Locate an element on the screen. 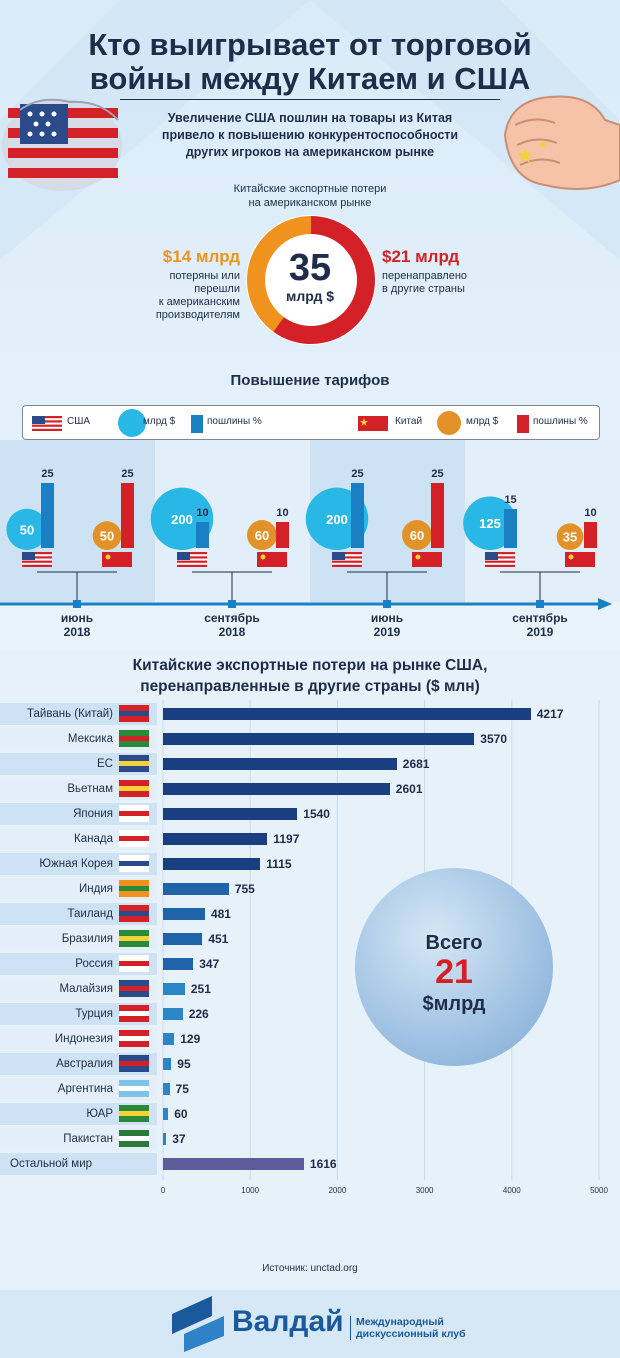 The image size is (620, 1358). subtitle-line-1: Увеличение США пошлин на товары из Китая is located at coordinates (310, 118).